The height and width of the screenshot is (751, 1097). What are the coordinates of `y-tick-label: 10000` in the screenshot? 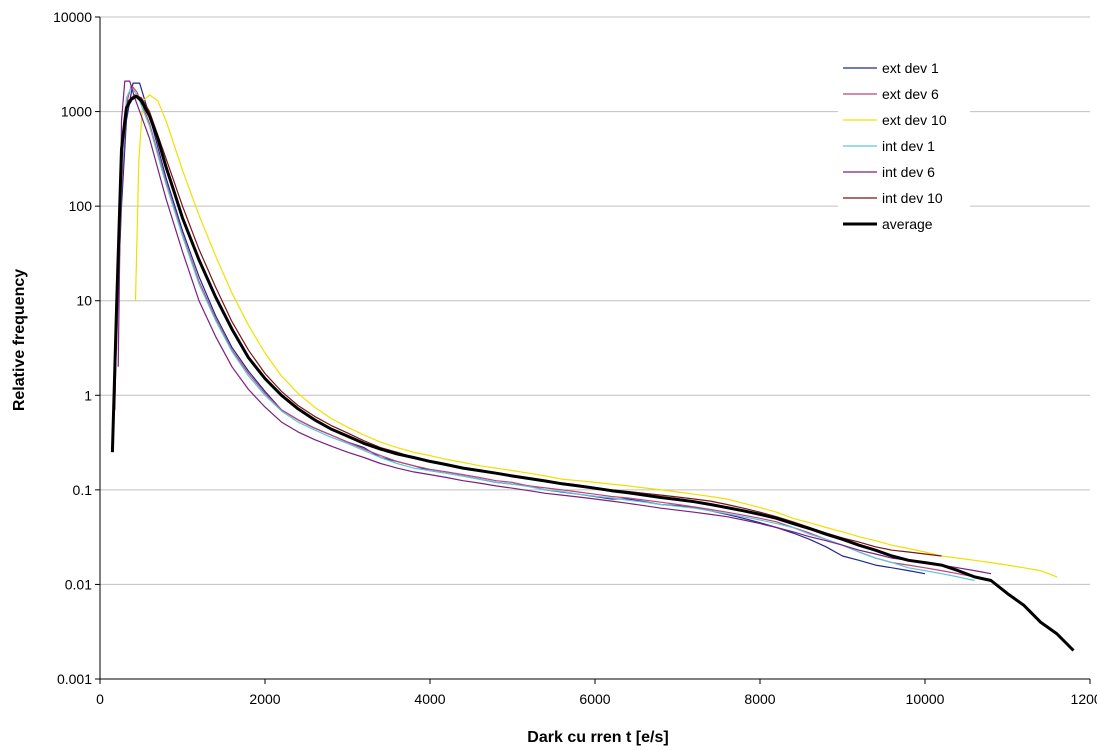 It's located at (72, 17).